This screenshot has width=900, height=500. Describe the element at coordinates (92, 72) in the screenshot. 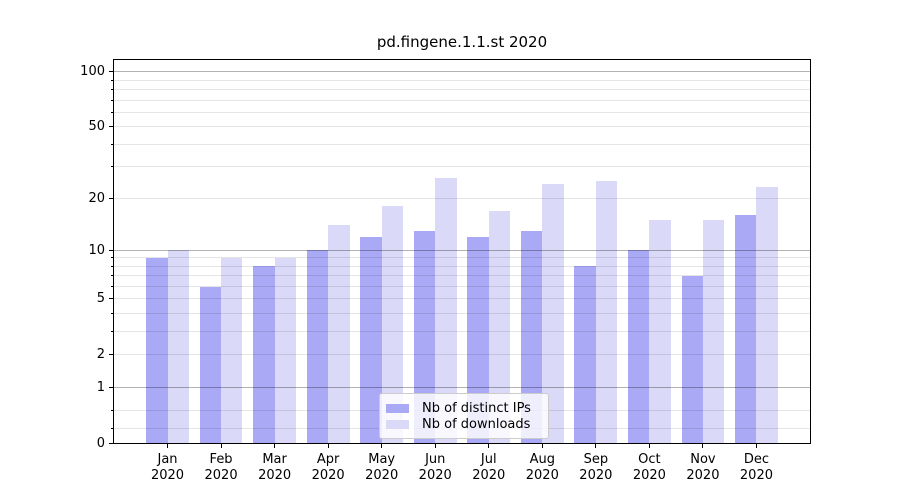

I see `y-tick-label: 100` at that location.